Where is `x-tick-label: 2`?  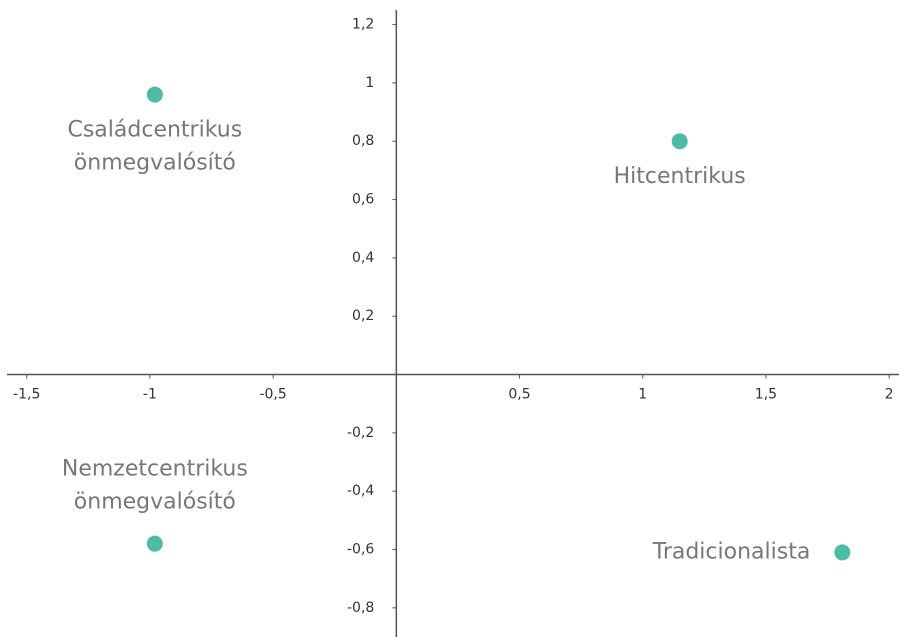
x-tick-label: 2 is located at coordinates (889, 395).